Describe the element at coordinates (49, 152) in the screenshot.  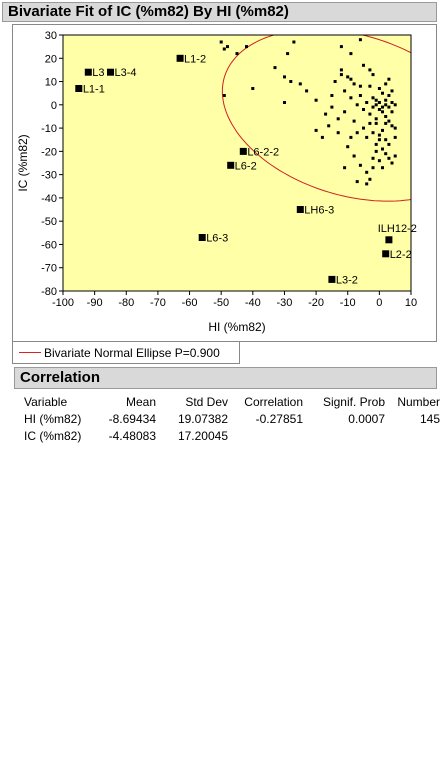
I see `y-tick-label: -20` at that location.